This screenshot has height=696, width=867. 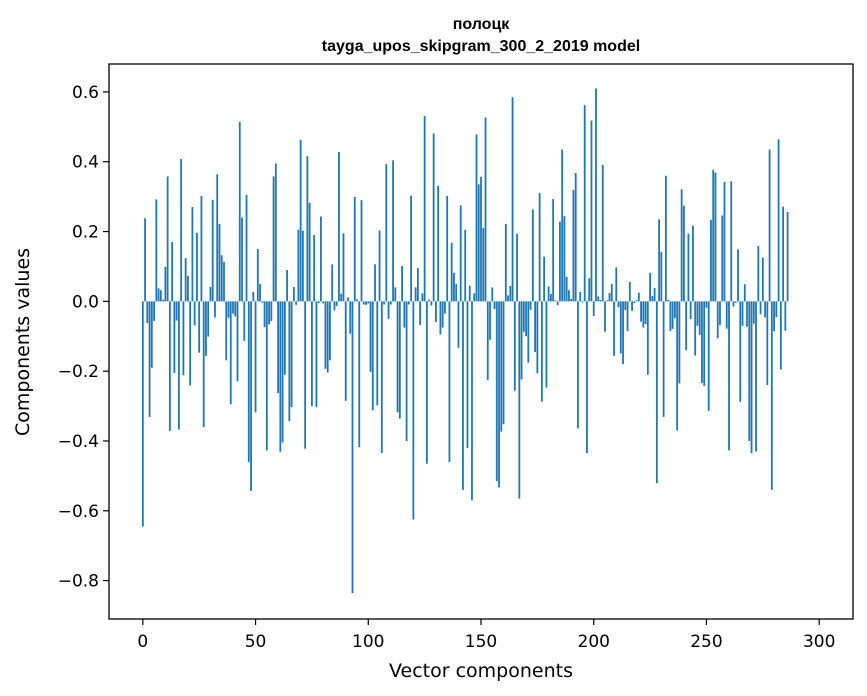 I want to click on x-tick-label: 250, so click(x=706, y=642).